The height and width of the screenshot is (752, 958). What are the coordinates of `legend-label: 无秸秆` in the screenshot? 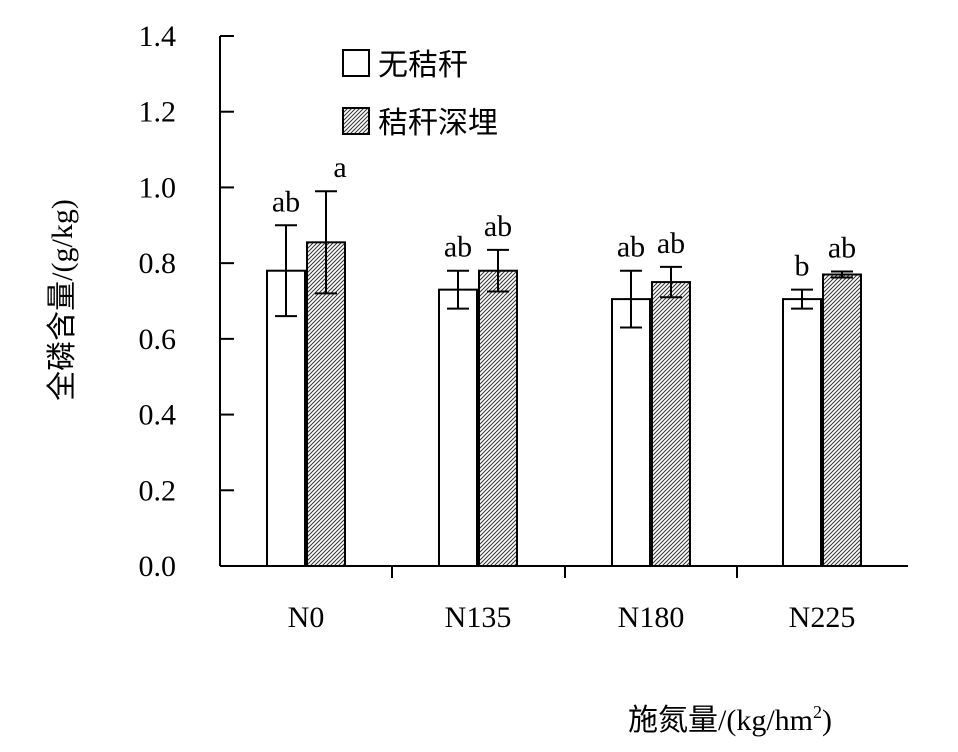 It's located at (423, 65).